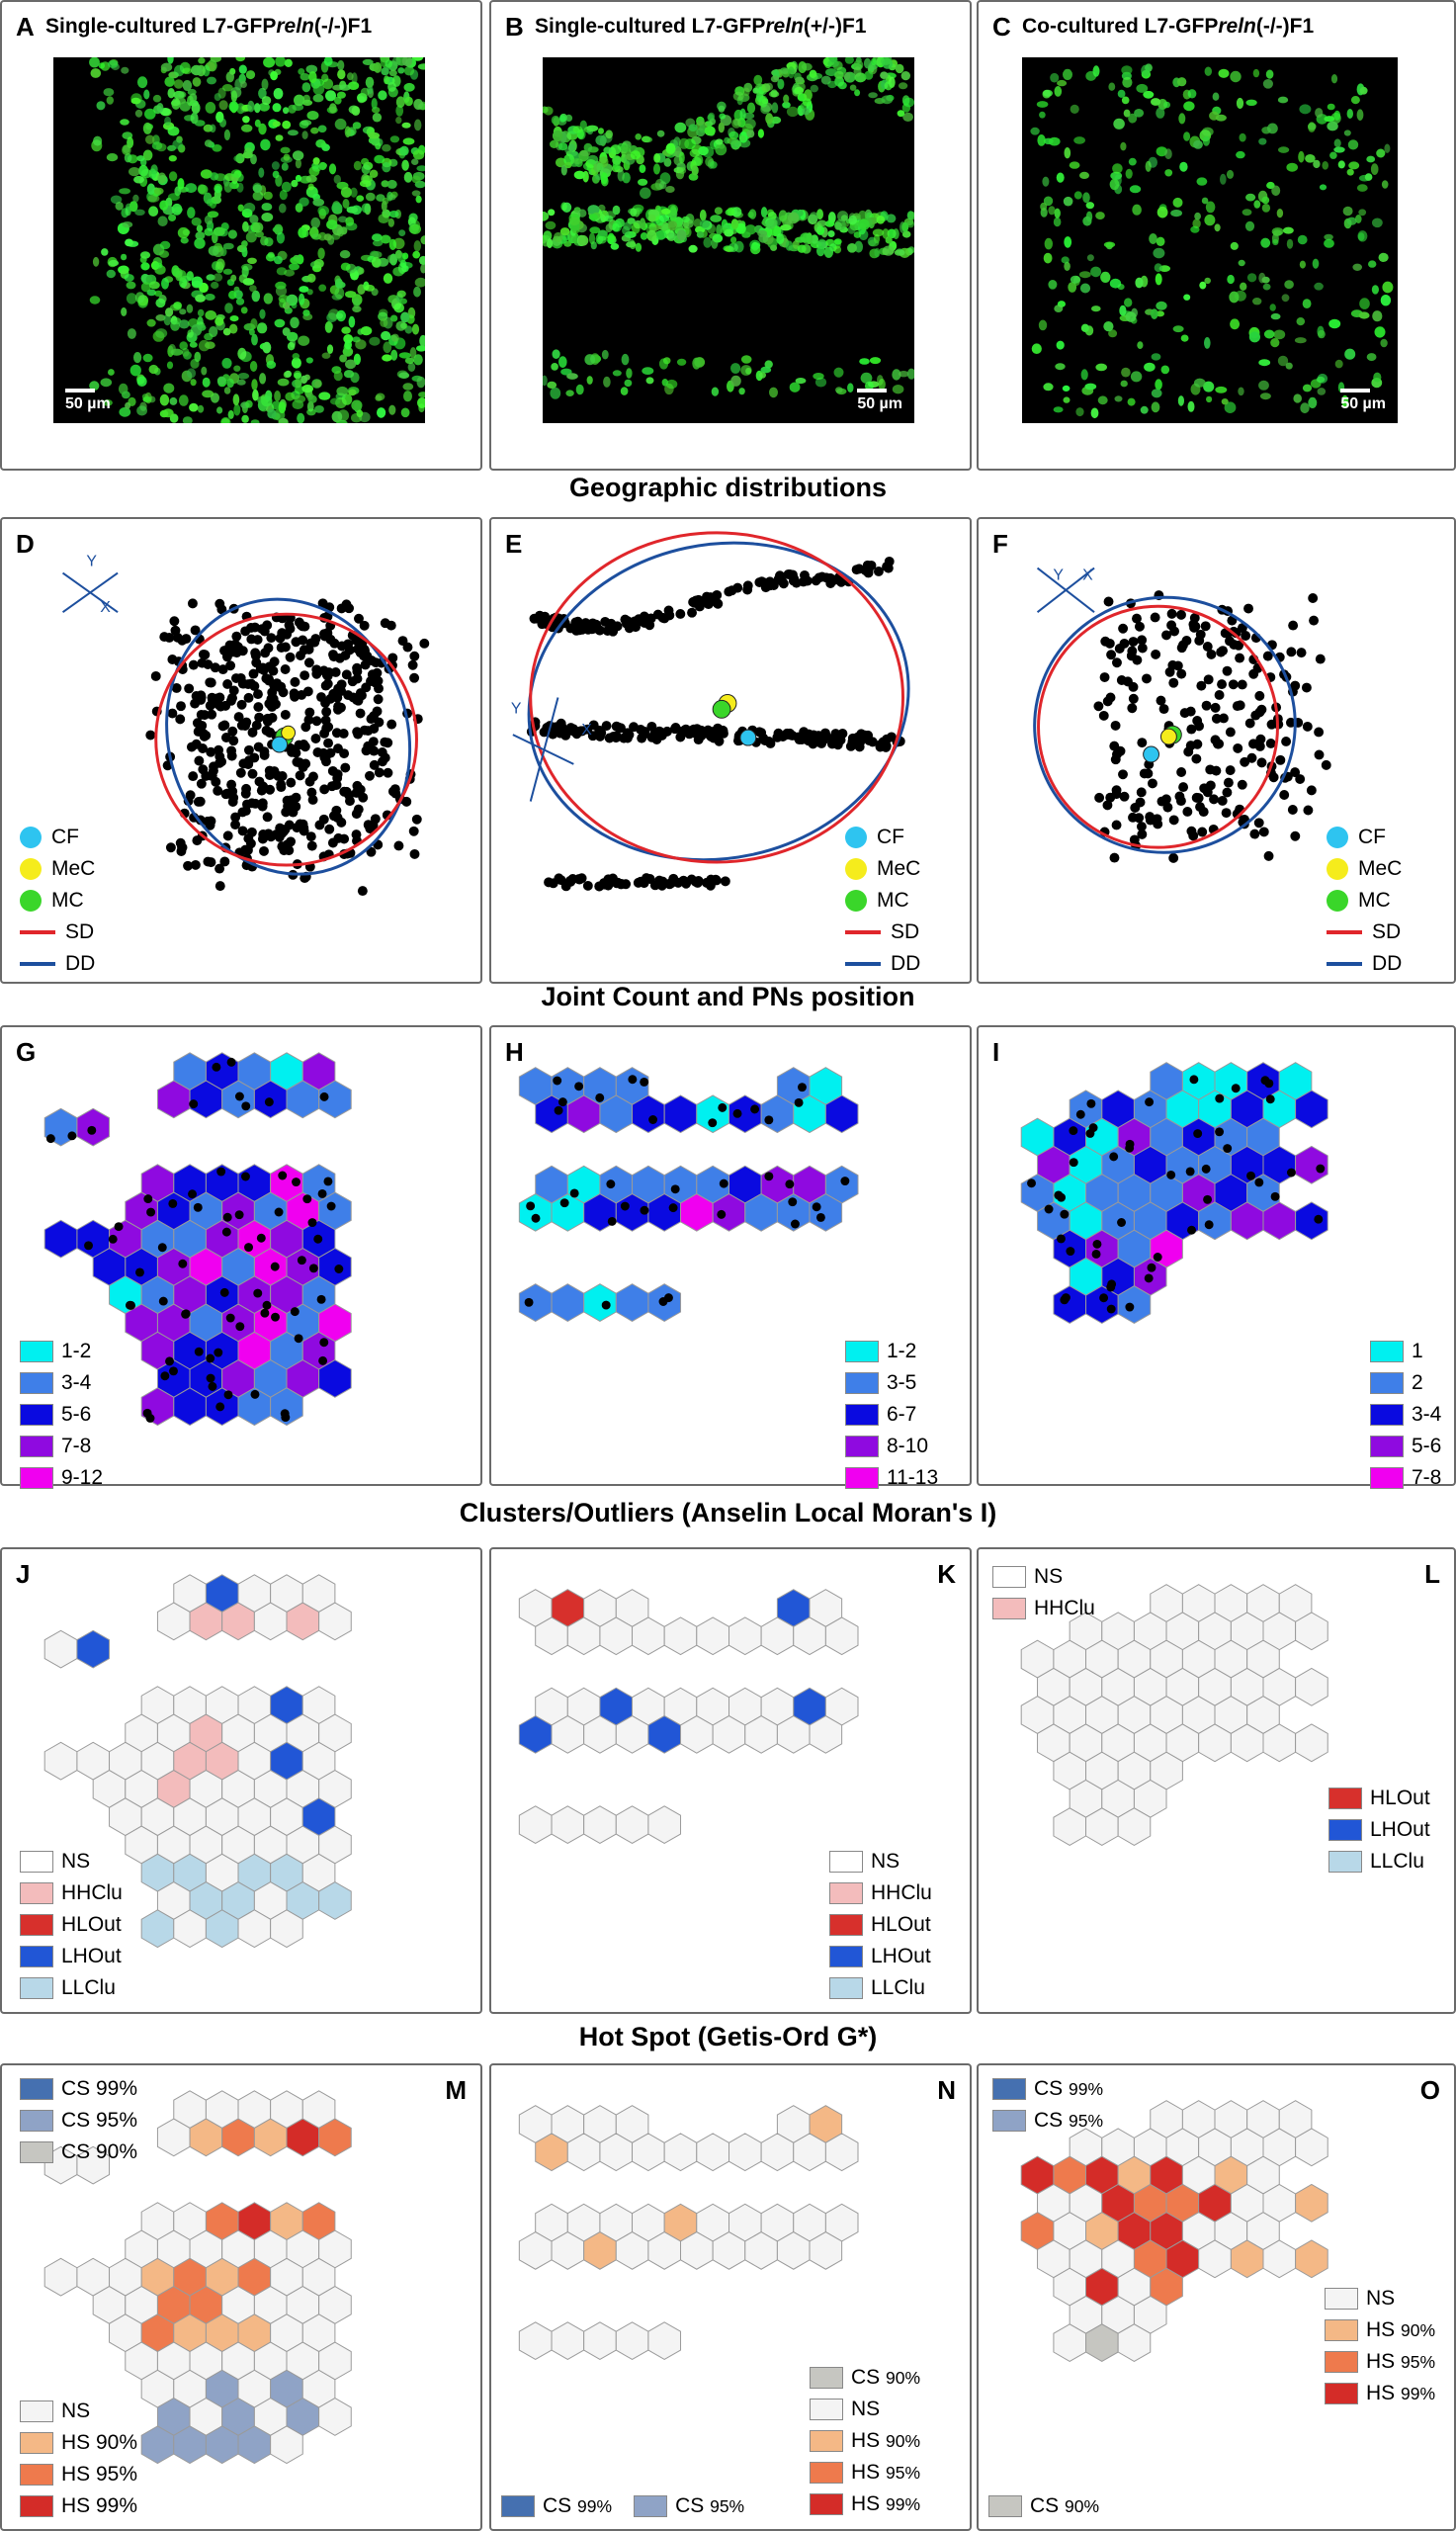  Describe the element at coordinates (730, 1257) in the screenshot. I see `panel-h: H 1-2 3-5 6-7 8-10 11-13` at that location.